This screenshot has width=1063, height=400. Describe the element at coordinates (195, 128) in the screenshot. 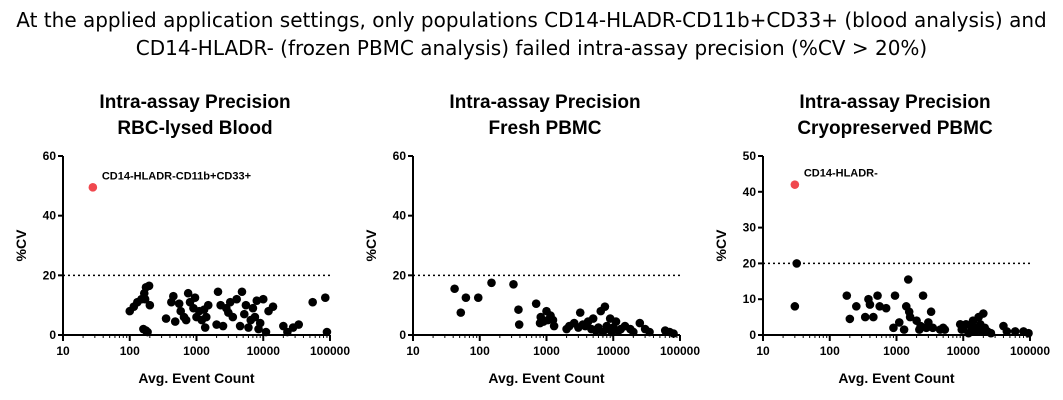

I see `chart-title-line-2: RBC-lysed Blood` at that location.